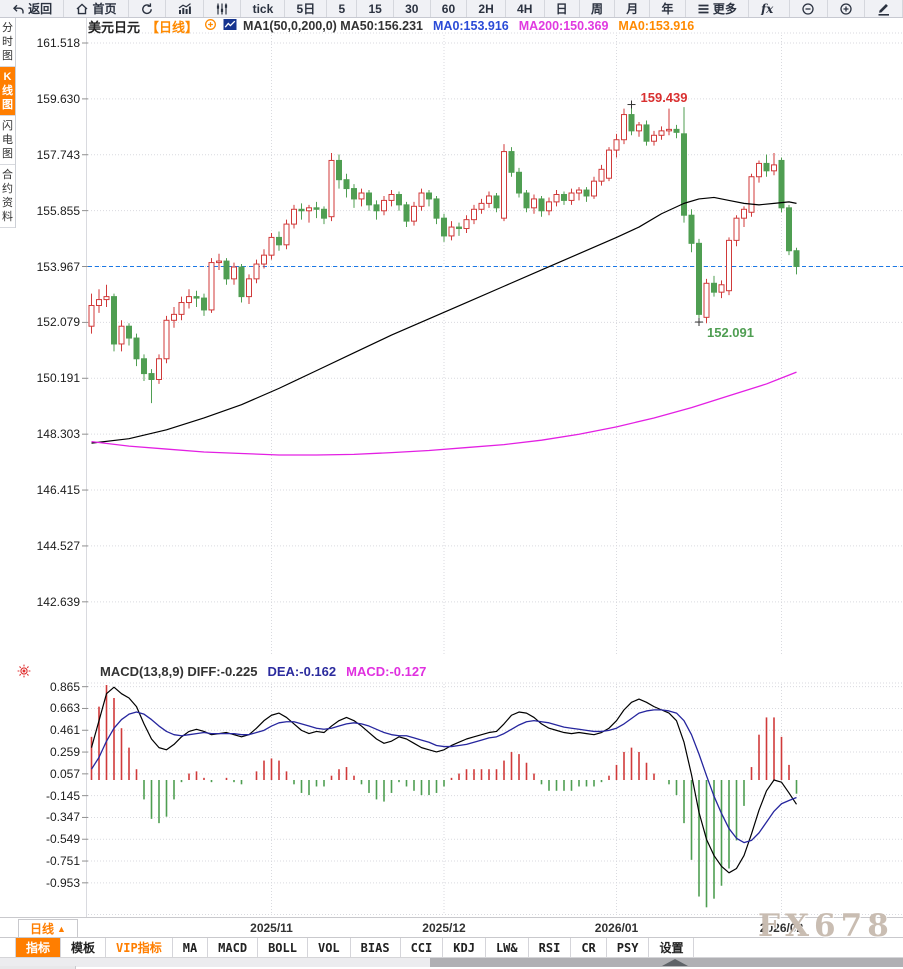 The height and width of the screenshot is (969, 903). What do you see at coordinates (179, 671) in the screenshot?
I see `macd-header-part-0: MACD(13,8,9) DIFF:-0.225` at bounding box center [179, 671].